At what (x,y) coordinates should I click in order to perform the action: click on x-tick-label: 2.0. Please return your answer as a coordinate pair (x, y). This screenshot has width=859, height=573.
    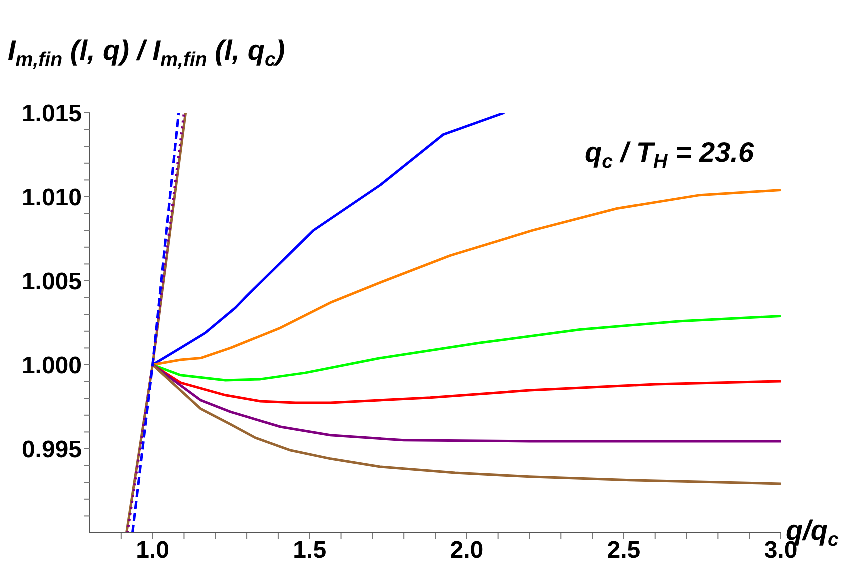
    Looking at the image, I should click on (467, 550).